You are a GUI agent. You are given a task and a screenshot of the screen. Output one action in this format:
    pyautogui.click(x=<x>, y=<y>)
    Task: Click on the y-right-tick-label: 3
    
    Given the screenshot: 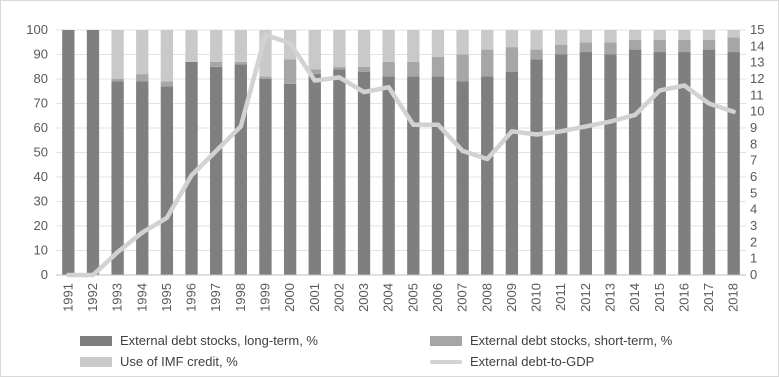 What is the action you would take?
    pyautogui.click(x=753, y=225)
    